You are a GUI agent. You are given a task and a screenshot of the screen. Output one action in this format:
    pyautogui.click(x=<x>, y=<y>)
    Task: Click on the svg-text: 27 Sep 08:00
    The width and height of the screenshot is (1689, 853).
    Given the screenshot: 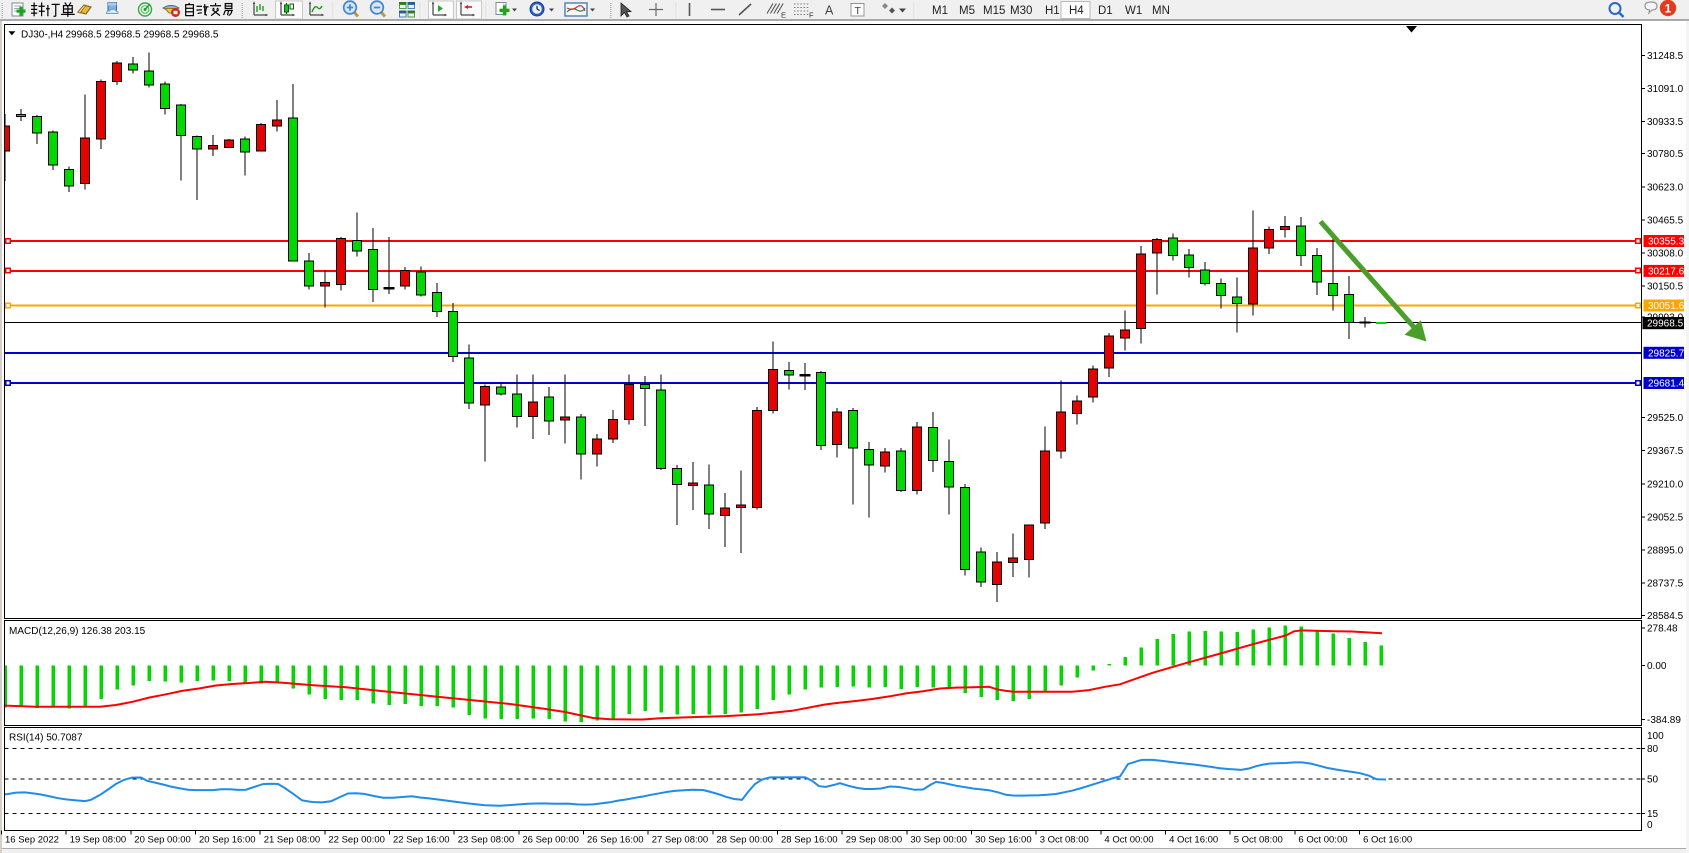 What is the action you would take?
    pyautogui.click(x=680, y=840)
    